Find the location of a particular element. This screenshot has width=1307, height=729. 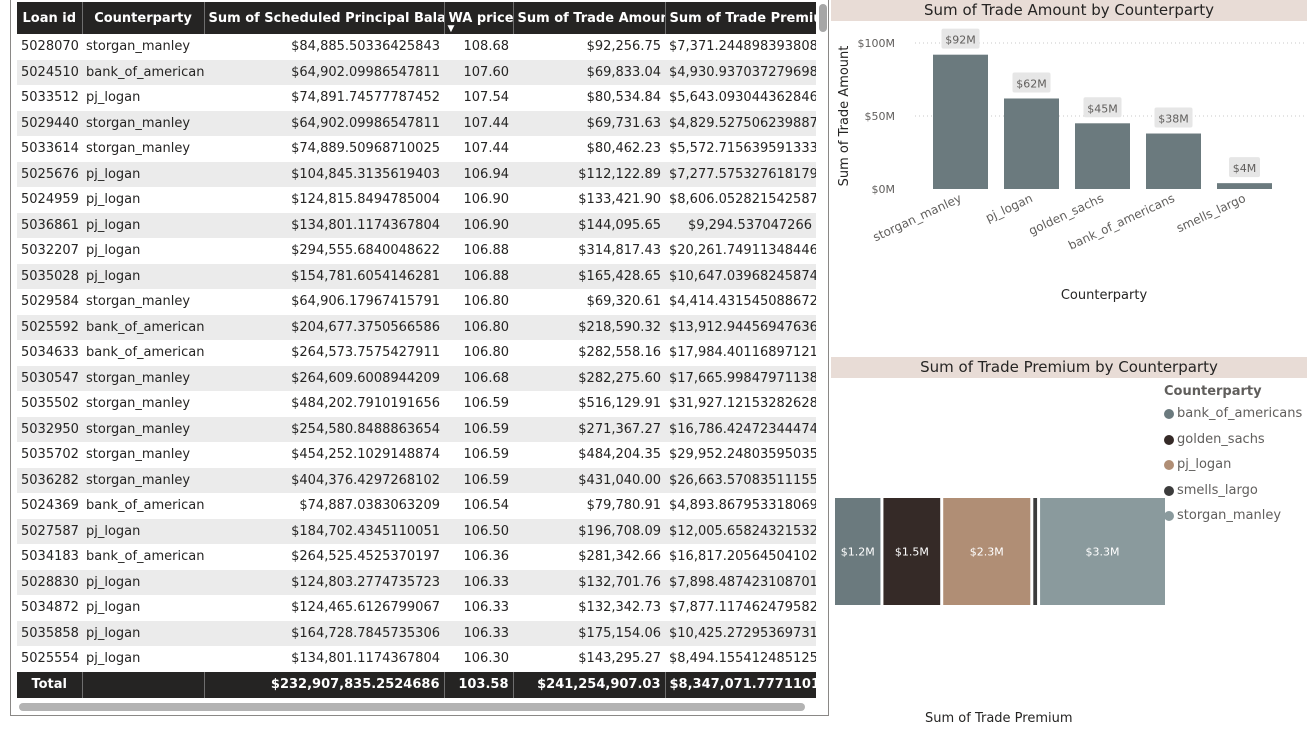

header-trade-premium: Sum of Trade Premium is located at coordinates (740, 18).